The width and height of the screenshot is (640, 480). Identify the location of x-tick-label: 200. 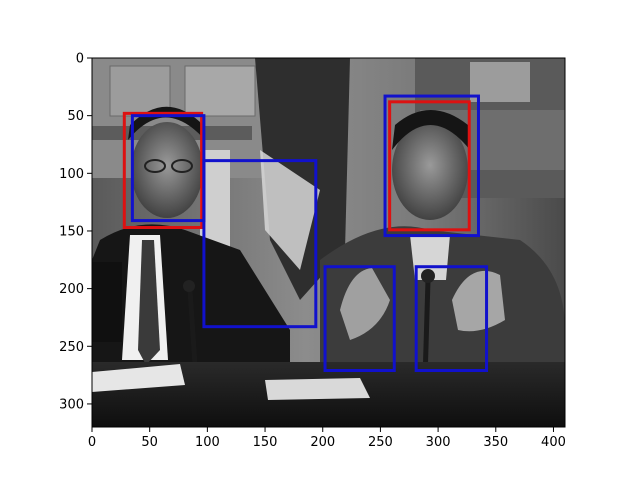
(322, 442).